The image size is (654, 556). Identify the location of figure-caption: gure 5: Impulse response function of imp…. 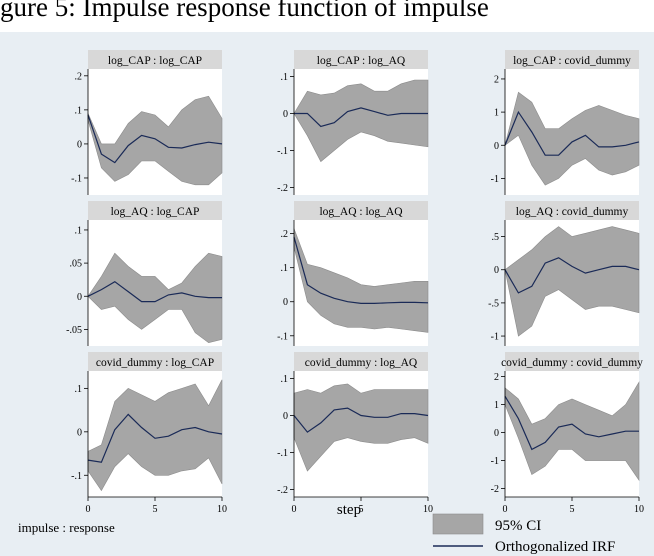
(244, 11).